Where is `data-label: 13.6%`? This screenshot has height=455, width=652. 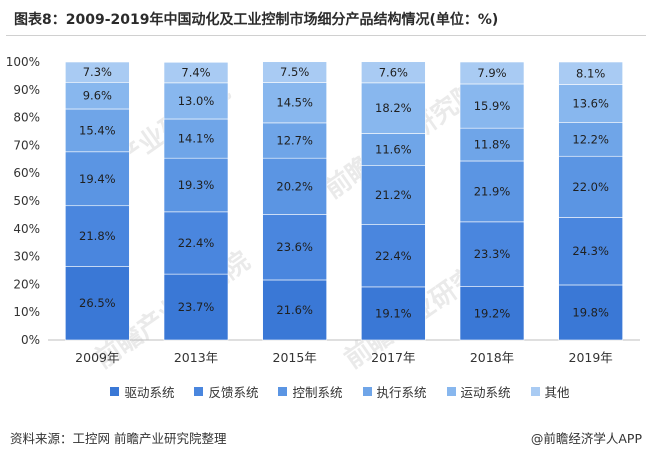
data-label: 13.6% is located at coordinates (590, 103).